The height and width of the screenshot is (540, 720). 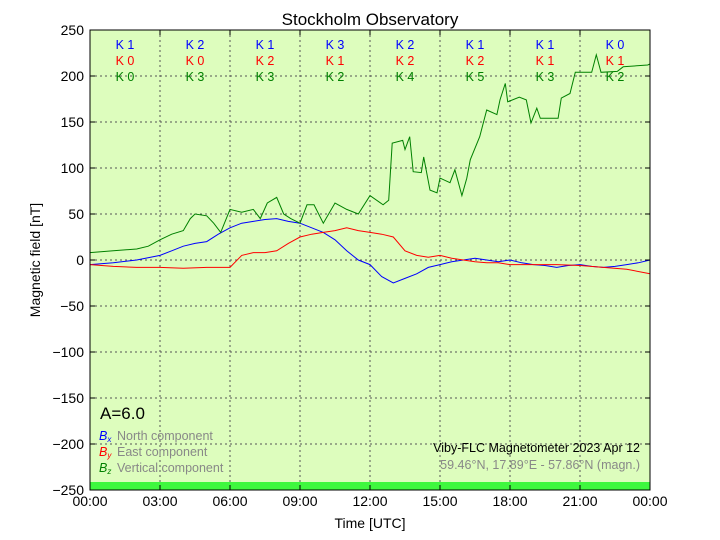 What do you see at coordinates (170, 468) in the screenshot?
I see `legend-label: Vertical component` at bounding box center [170, 468].